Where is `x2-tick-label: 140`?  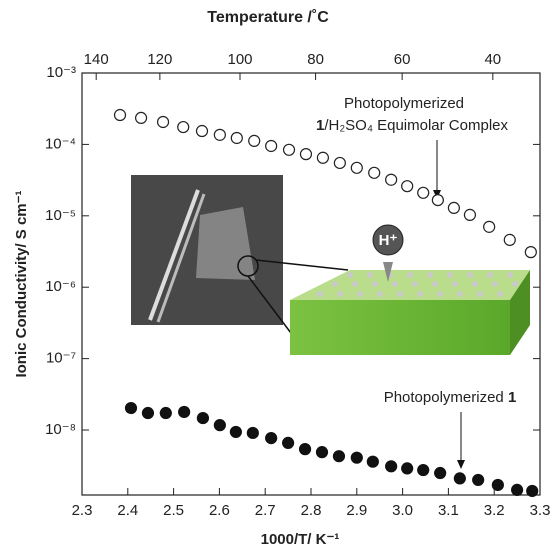
x2-tick-label: 140 is located at coordinates (96, 59).